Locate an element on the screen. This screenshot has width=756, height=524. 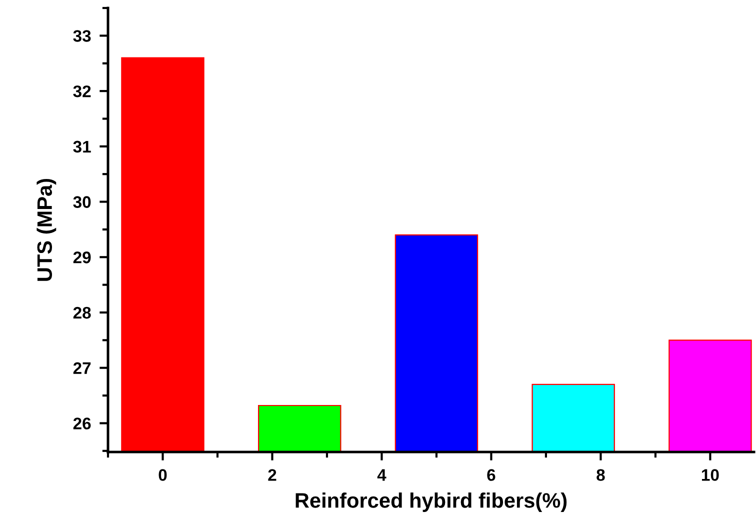
y-tick-label: 31 is located at coordinates (82, 146).